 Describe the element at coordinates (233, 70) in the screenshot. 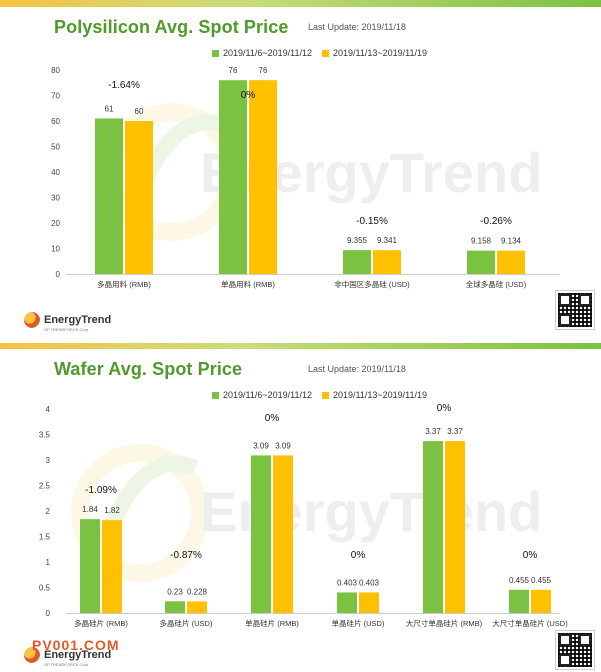

I see `bar-data-label: 76` at that location.